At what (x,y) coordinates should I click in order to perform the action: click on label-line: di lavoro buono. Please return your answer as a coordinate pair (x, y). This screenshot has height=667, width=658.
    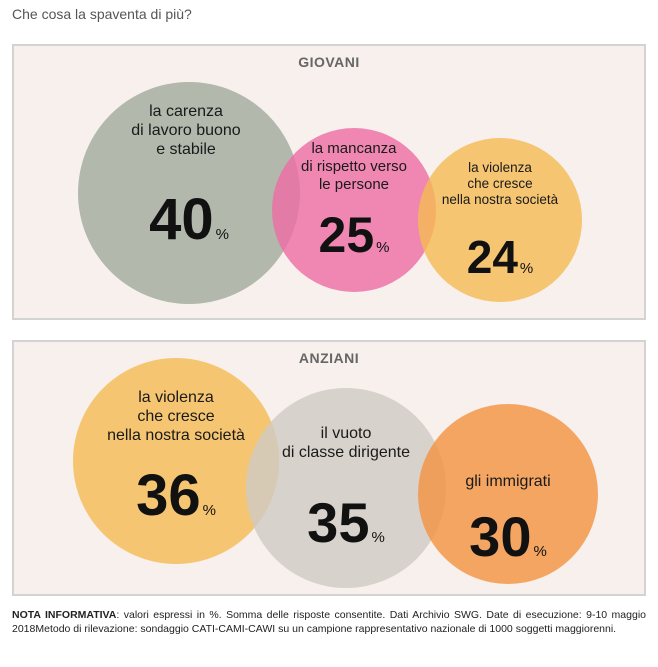
    Looking at the image, I should click on (186, 131).